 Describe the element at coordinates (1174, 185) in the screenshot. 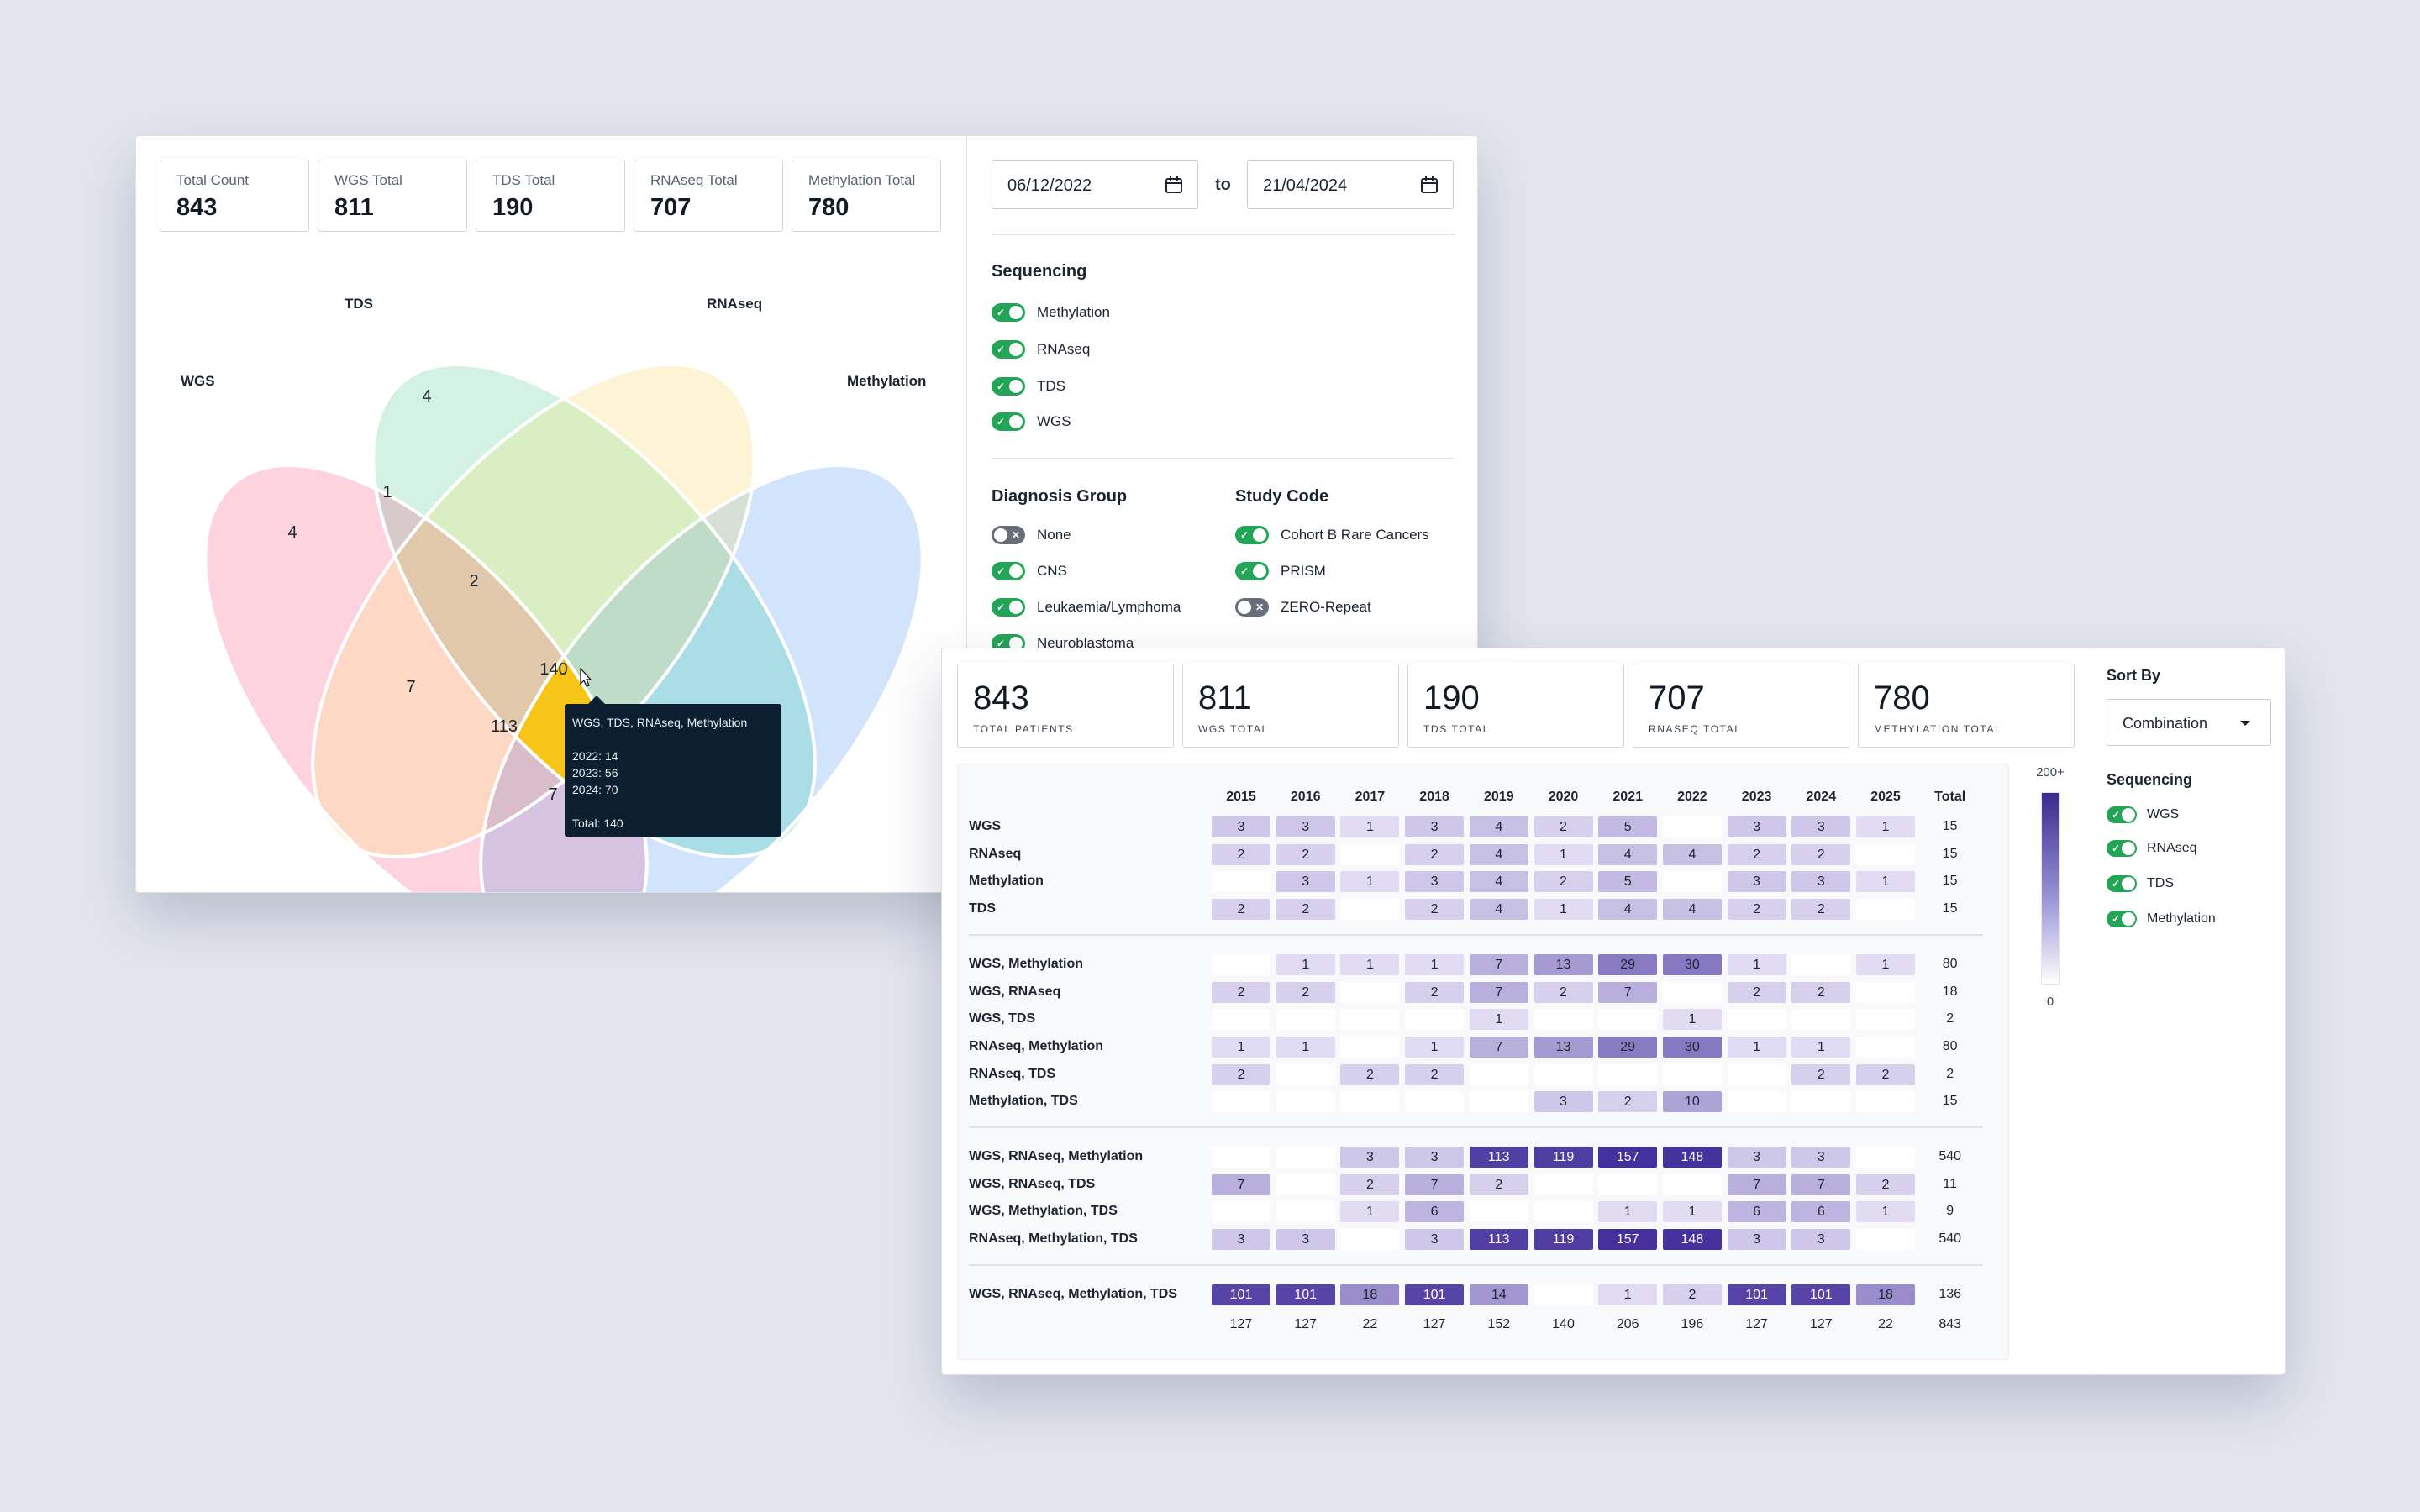

I see `calendar-icon` at that location.